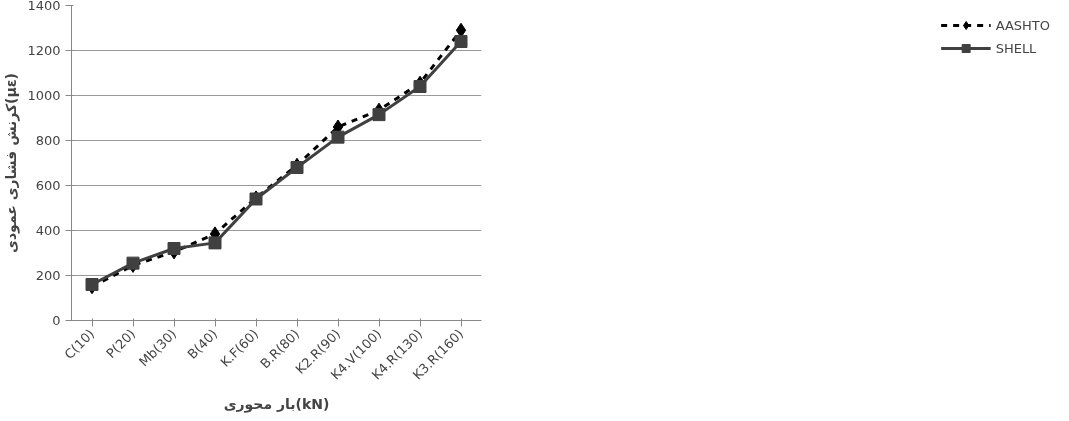 The image size is (1069, 421). Describe the element at coordinates (44, 6) in the screenshot. I see `y-tick-label: 1400` at that location.